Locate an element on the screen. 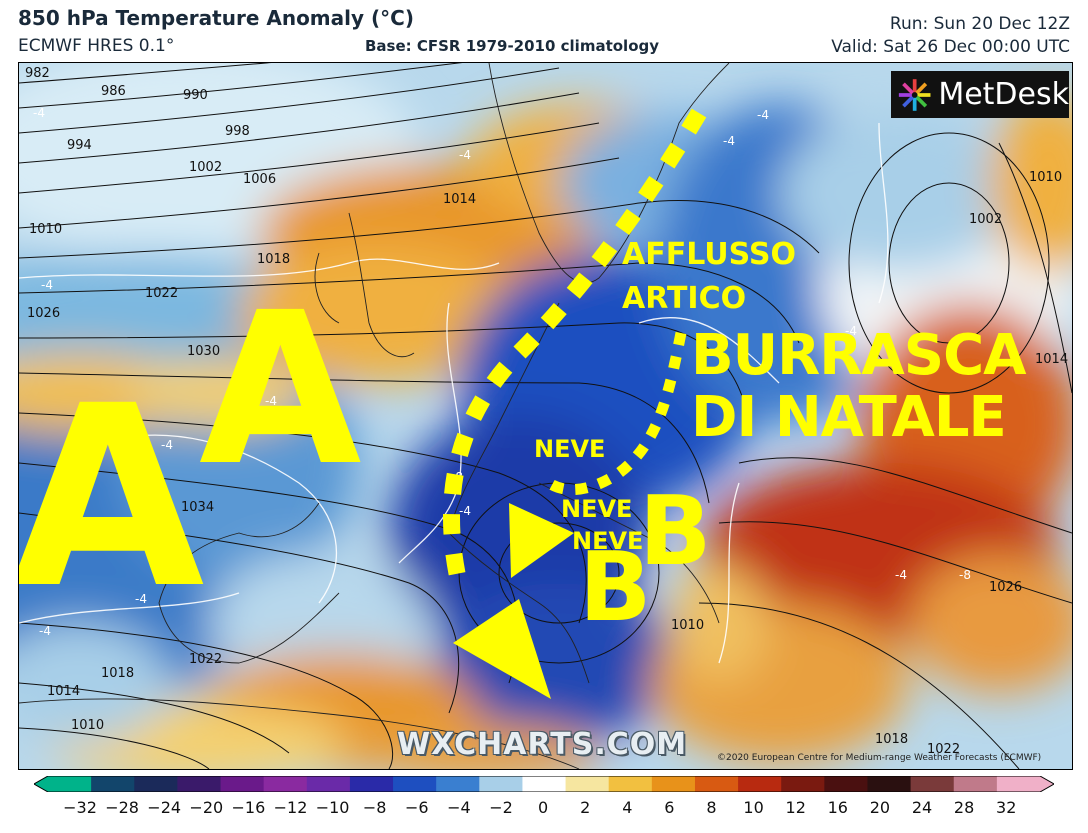  colorbar-tick-label: −24 is located at coordinates (164, 807).